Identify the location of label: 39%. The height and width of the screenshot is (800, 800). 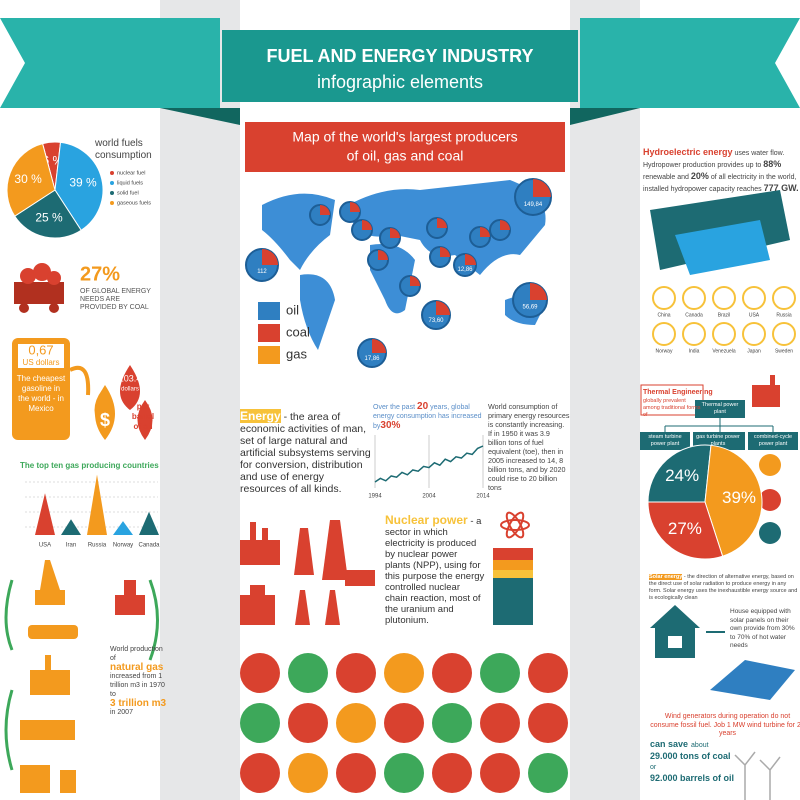
(739, 497).